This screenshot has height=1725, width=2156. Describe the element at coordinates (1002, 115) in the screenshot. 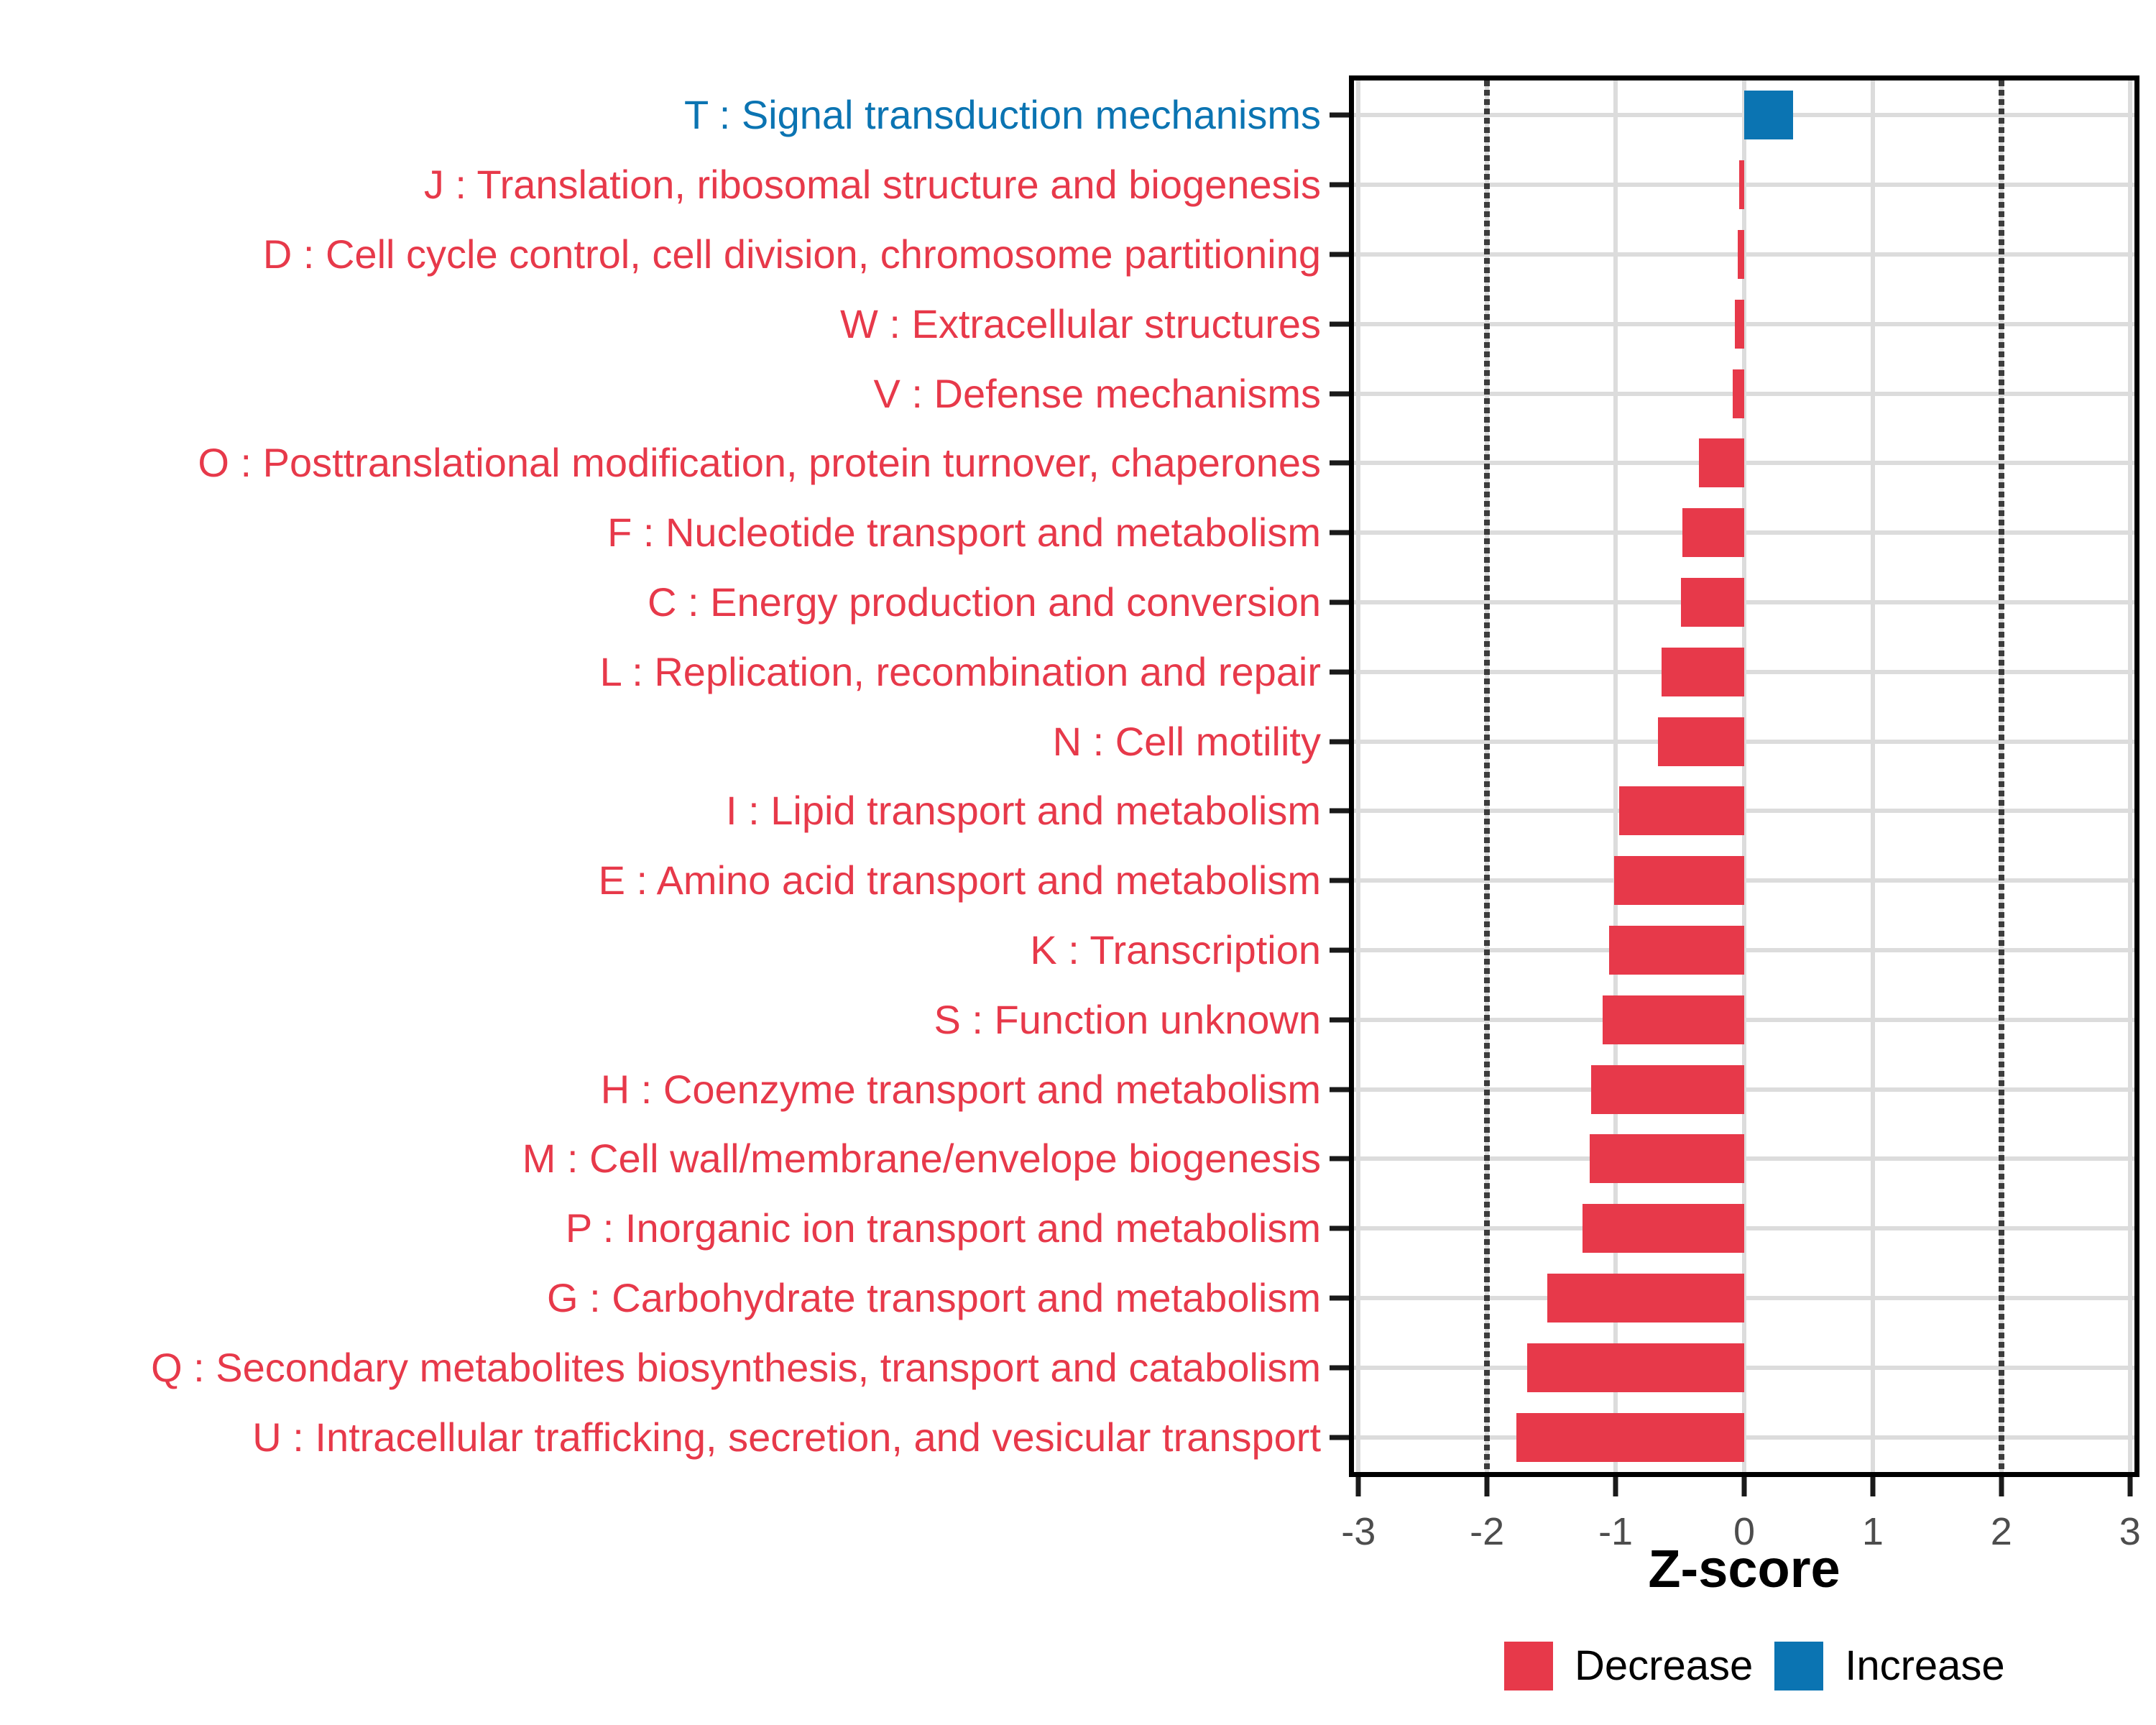

I see `category-label: T : Signal transduction mechanisms` at that location.